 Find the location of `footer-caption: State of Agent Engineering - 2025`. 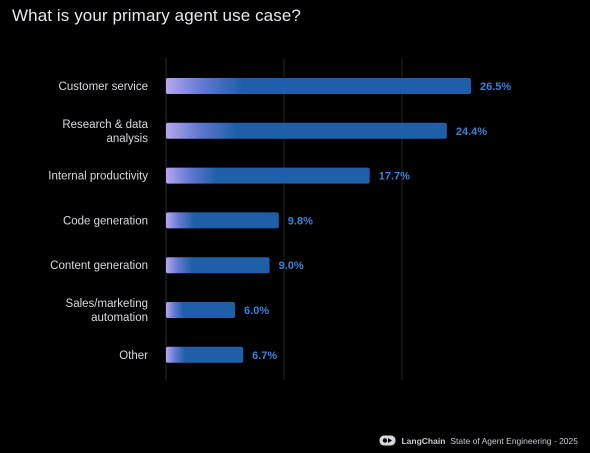

footer-caption: State of Agent Engineering - 2025 is located at coordinates (514, 440).